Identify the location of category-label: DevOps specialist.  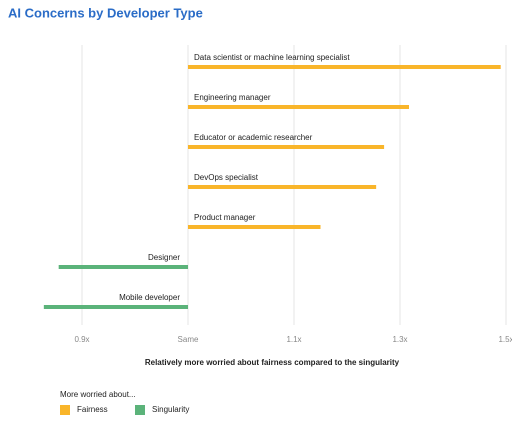
(226, 177).